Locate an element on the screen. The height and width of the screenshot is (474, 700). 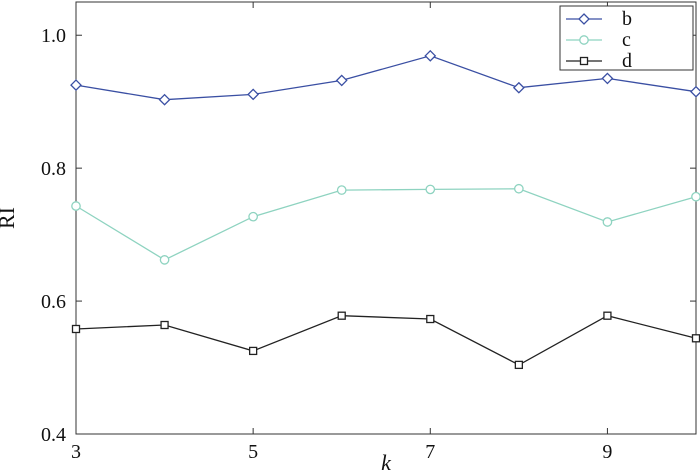
y-axis-title: RI is located at coordinates (9, 218).